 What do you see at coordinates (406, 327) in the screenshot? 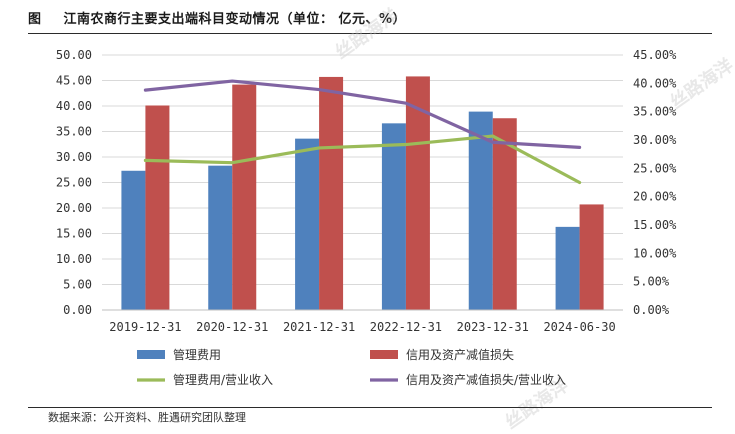
I see `x-tick-label: 2022-12-31` at bounding box center [406, 327].